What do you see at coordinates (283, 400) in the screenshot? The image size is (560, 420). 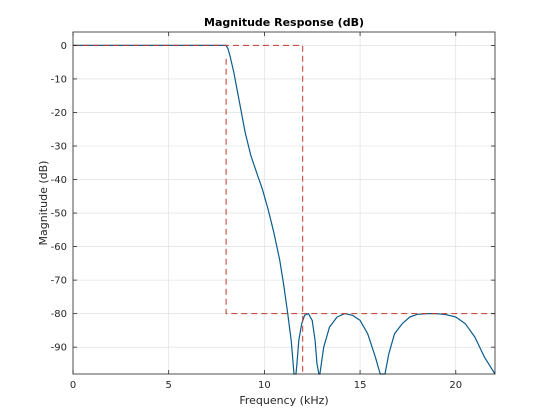 I see `x-axis-label: Frequency (kHz)` at bounding box center [283, 400].